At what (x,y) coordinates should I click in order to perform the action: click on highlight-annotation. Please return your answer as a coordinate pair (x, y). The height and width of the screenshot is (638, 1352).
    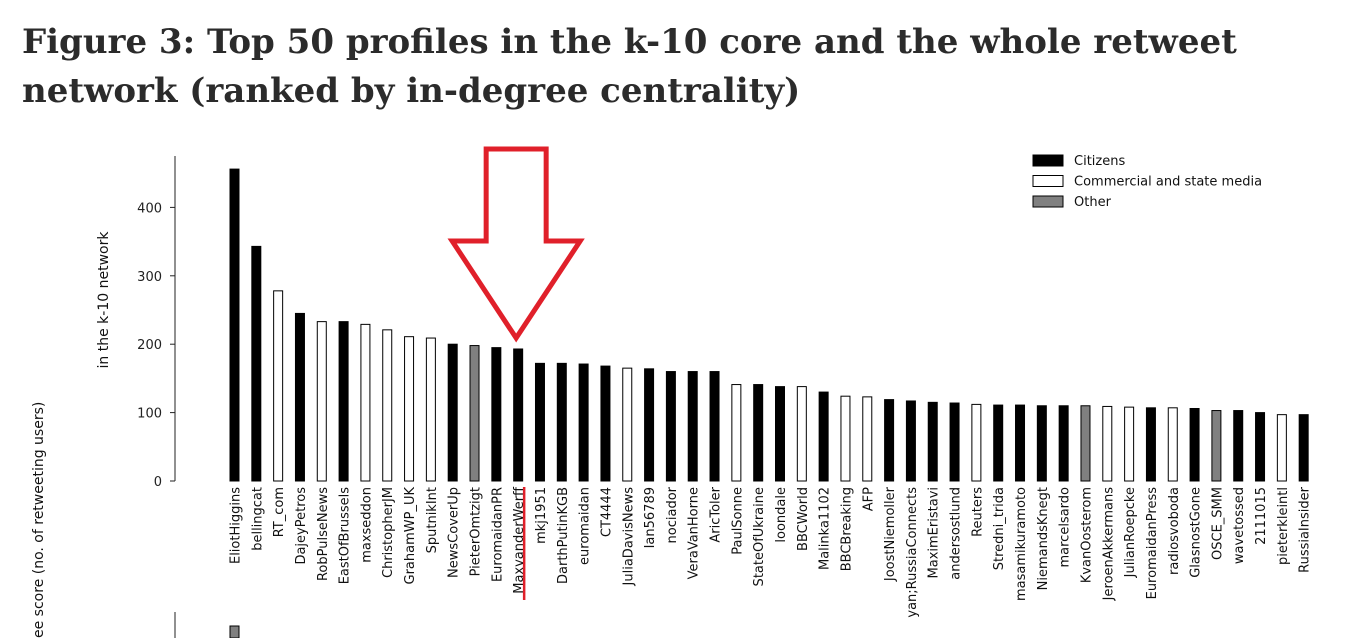
    Looking at the image, I should click on (516, 373).